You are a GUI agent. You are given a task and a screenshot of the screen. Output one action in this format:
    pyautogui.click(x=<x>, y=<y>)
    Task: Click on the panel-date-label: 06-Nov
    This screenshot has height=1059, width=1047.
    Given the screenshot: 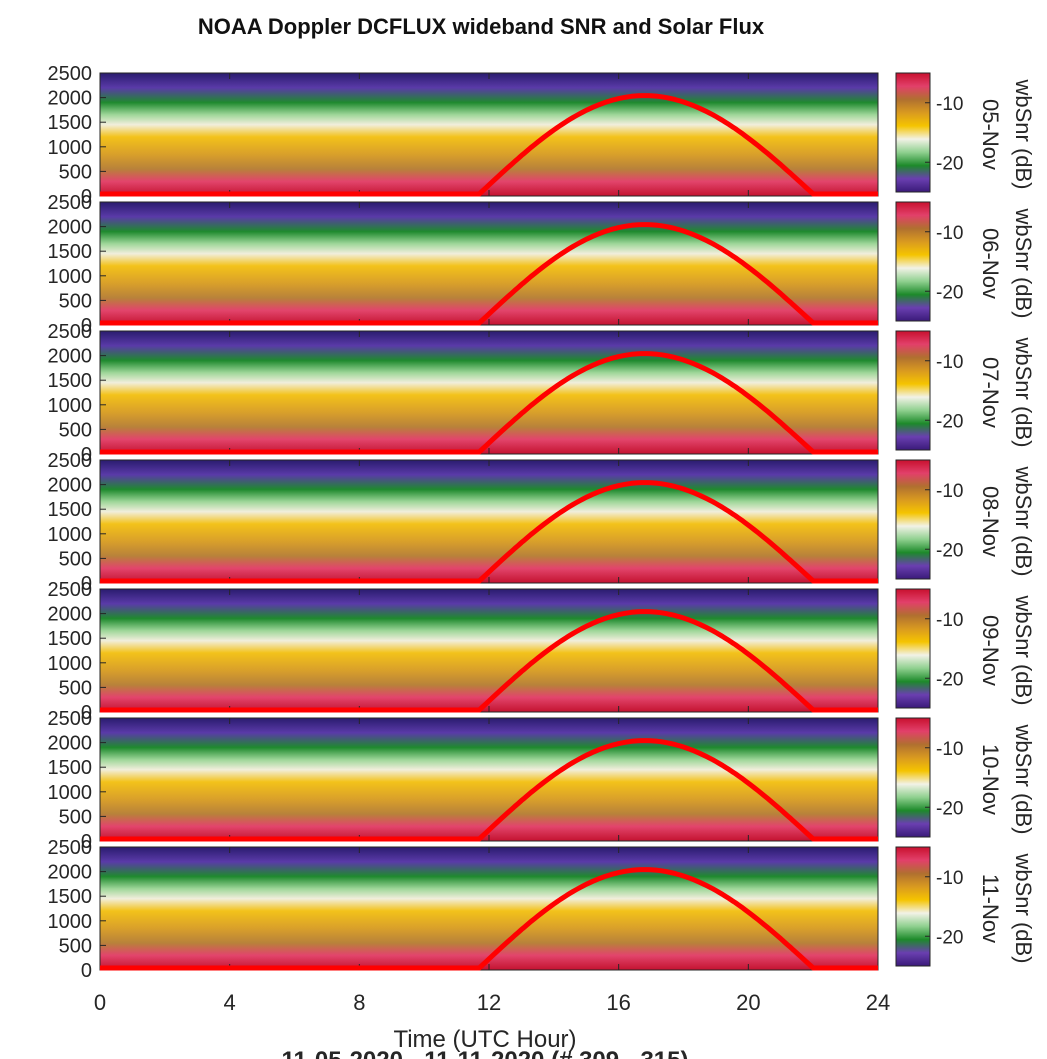 What is the action you would take?
    pyautogui.click(x=990, y=263)
    